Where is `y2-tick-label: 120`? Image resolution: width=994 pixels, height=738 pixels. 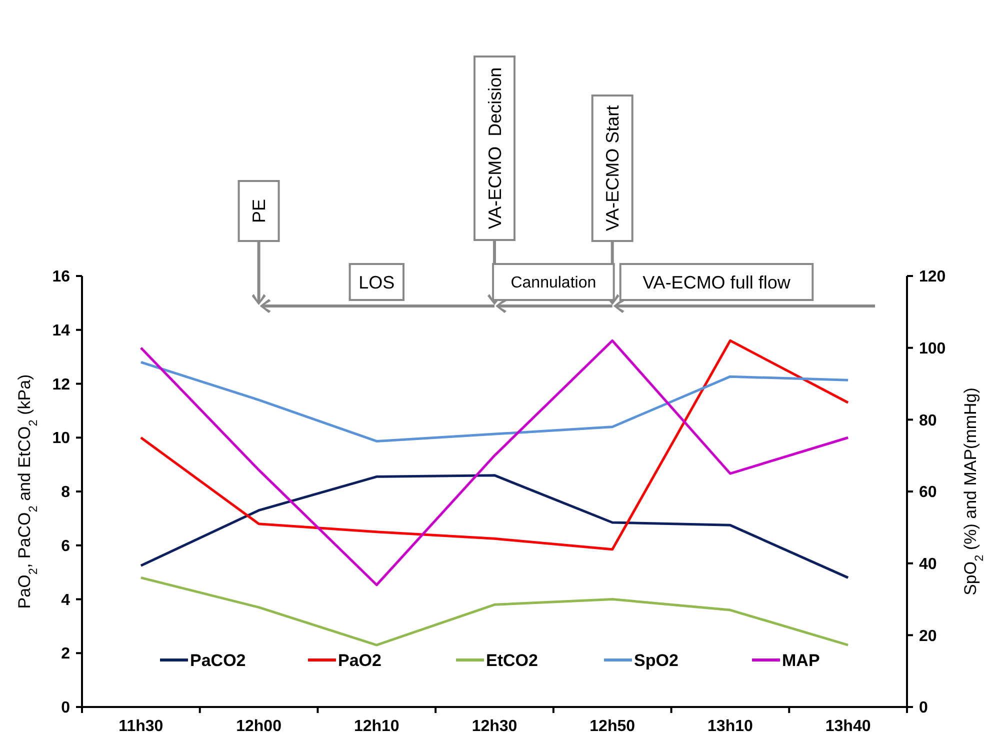 y2-tick-label: 120 is located at coordinates (932, 277).